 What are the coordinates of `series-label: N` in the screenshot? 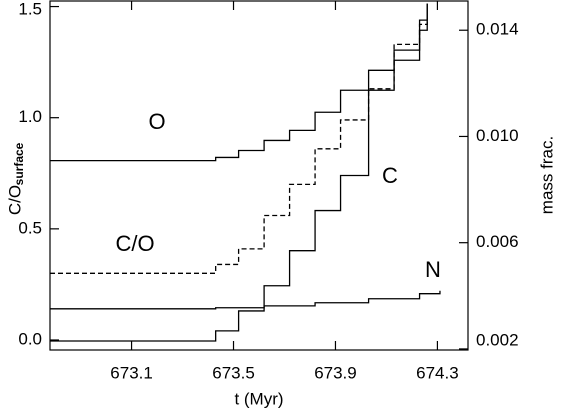 It's located at (433, 269).